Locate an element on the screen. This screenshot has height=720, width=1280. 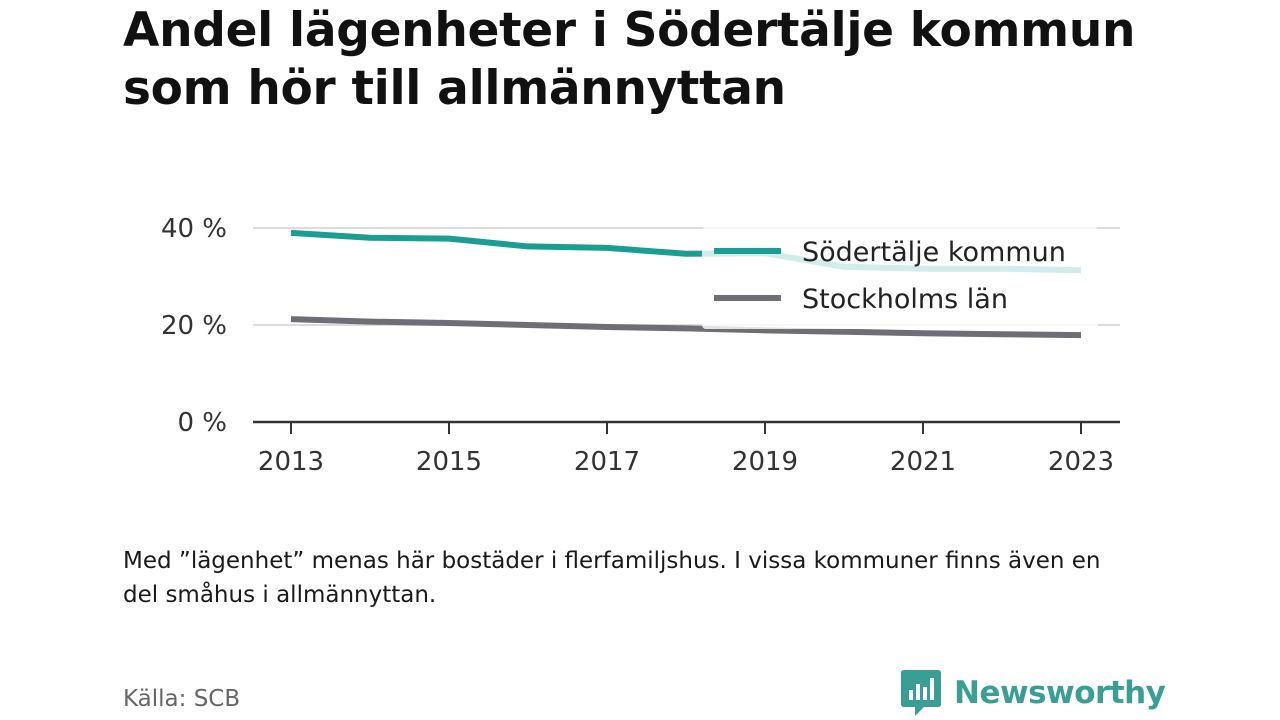
x-tick-label: 2019 is located at coordinates (765, 462).